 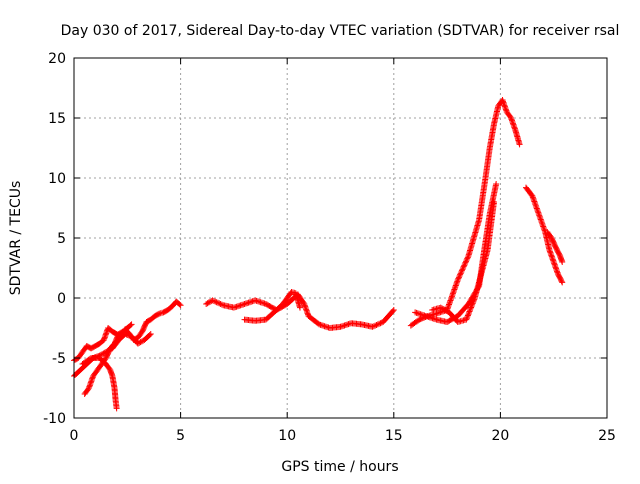 I want to click on y-axis-label: SDTVAR / TECUs, so click(x=16, y=238).